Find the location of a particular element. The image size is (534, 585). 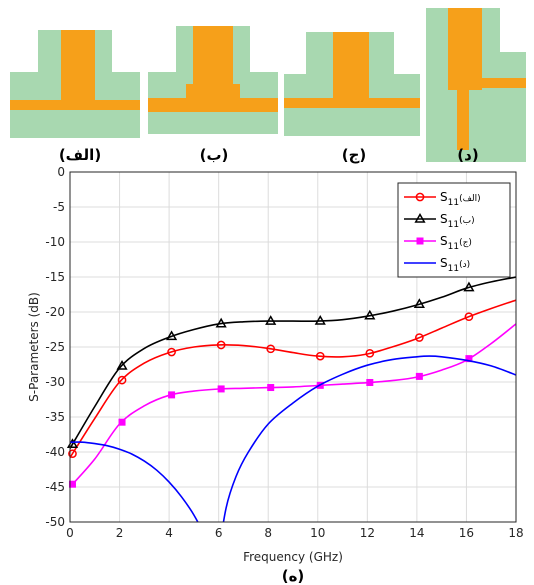

legend-entry: S11(د) is located at coordinates (455, 265).